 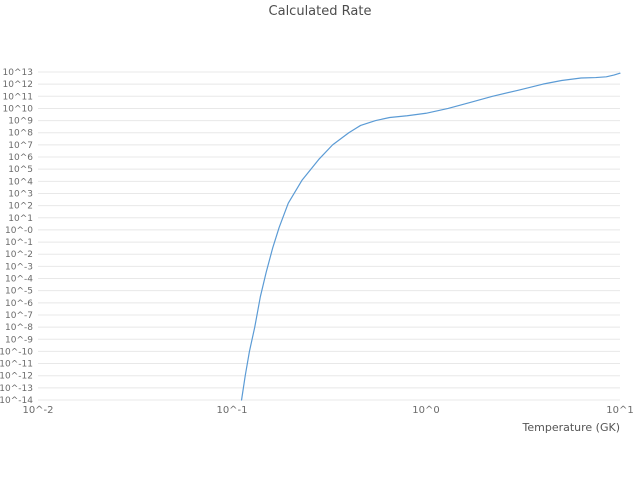 What do you see at coordinates (19, 292) in the screenshot?
I see `y-tick-label: 10^-5` at bounding box center [19, 292].